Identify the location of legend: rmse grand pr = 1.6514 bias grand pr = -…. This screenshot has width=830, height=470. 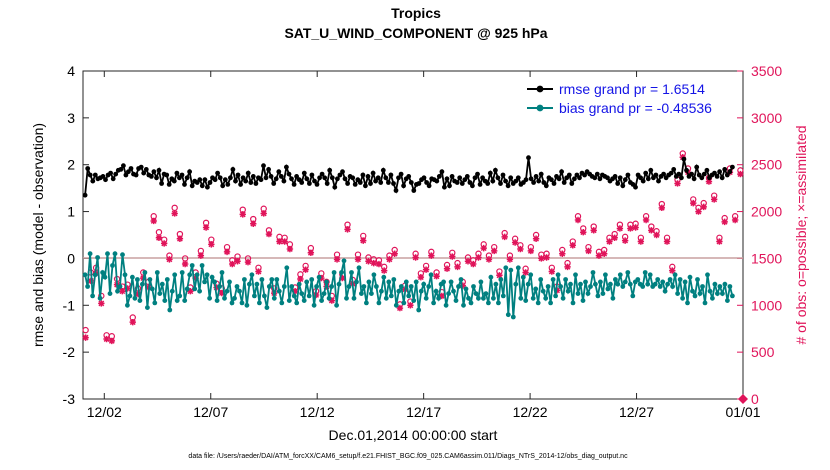
(629, 98).